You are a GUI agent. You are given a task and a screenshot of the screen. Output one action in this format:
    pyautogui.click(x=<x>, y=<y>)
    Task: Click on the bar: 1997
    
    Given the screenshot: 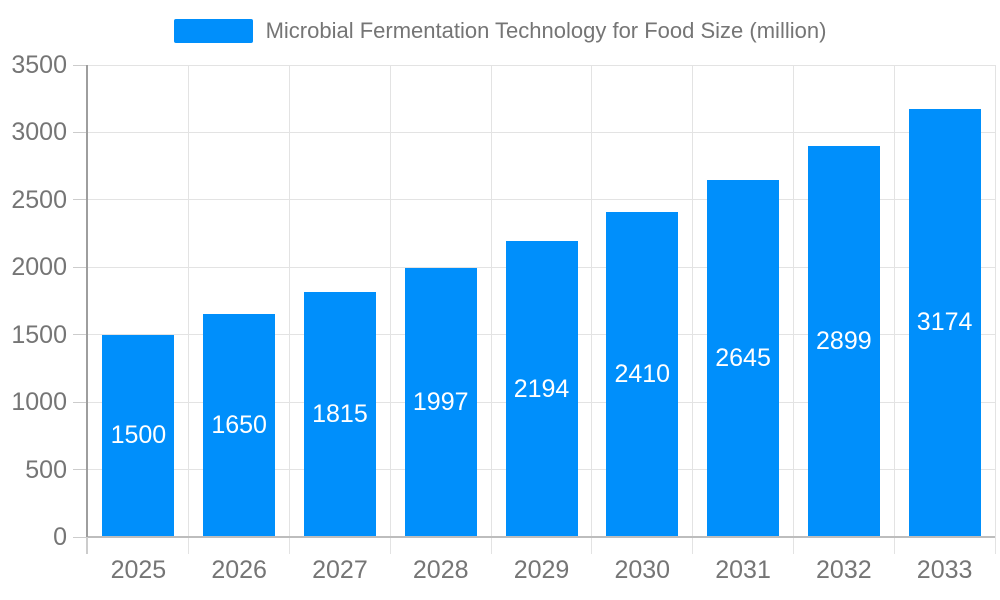 What is the action you would take?
    pyautogui.click(x=440, y=402)
    